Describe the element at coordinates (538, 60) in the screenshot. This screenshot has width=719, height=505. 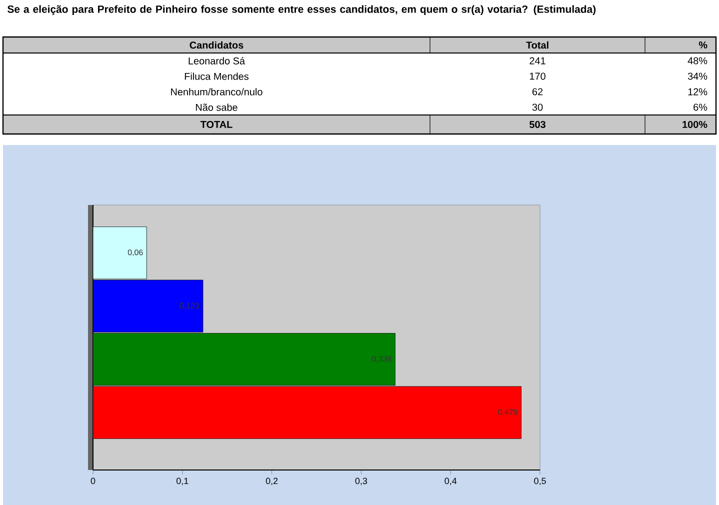
I see `text: 241` at that location.